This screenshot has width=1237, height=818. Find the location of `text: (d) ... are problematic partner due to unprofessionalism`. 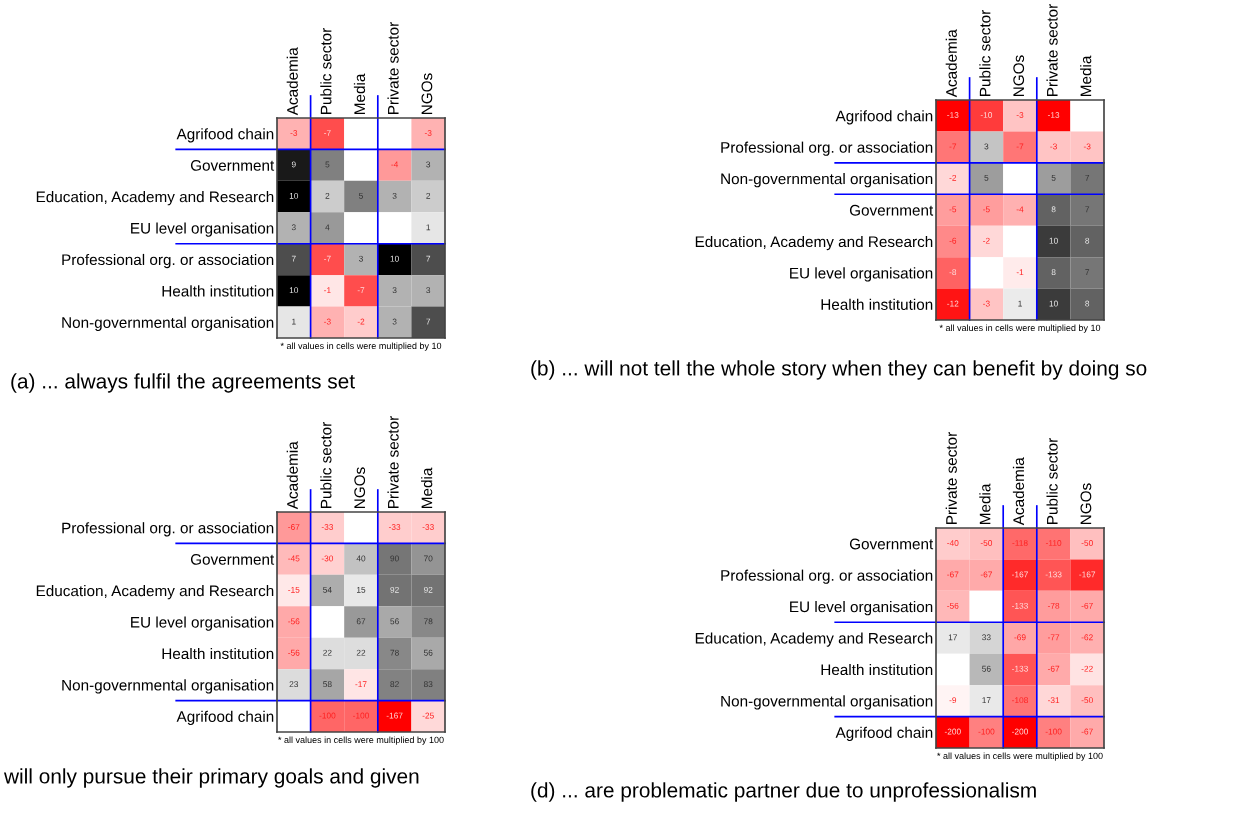

text: (d) ... are problematic partner due to unprofessionalism is located at coordinates (783, 792).